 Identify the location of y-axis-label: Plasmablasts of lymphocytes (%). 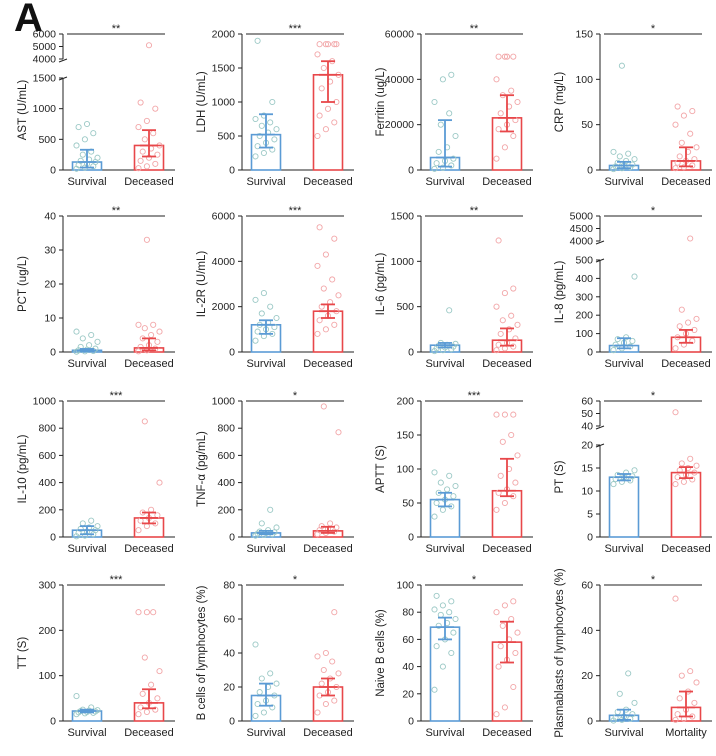
(560, 653).